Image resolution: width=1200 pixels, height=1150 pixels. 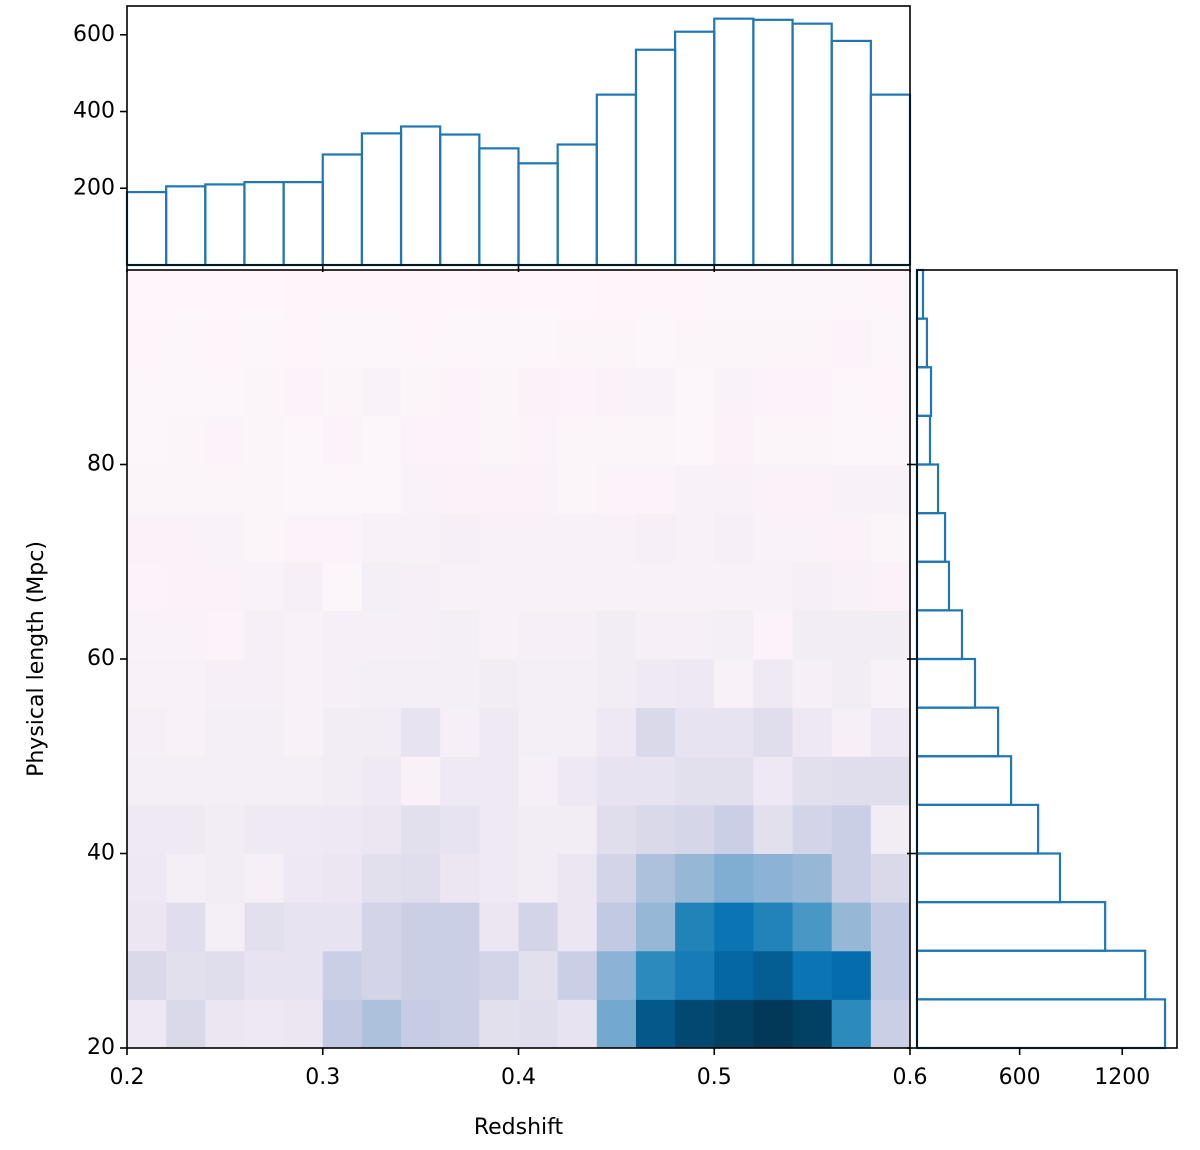 What do you see at coordinates (101, 1047) in the screenshot?
I see `y-tick-label: 20` at bounding box center [101, 1047].